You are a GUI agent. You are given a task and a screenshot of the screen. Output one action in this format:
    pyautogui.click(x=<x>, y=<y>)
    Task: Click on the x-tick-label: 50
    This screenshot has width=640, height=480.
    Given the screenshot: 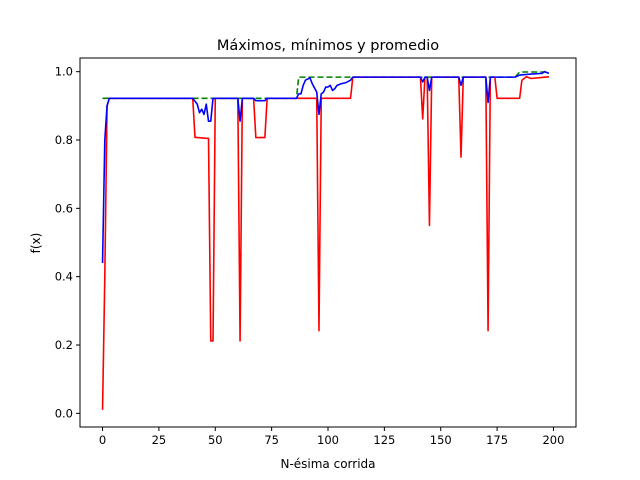 What is the action you would take?
    pyautogui.click(x=215, y=440)
    